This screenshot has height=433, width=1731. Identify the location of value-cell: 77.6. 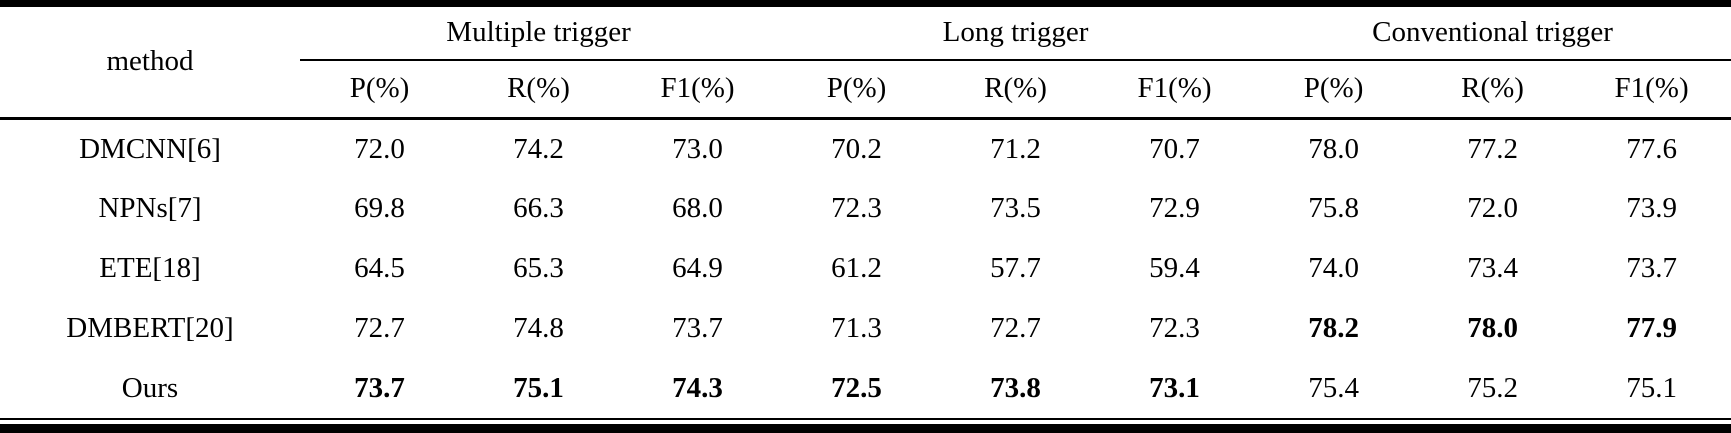
(1651, 148).